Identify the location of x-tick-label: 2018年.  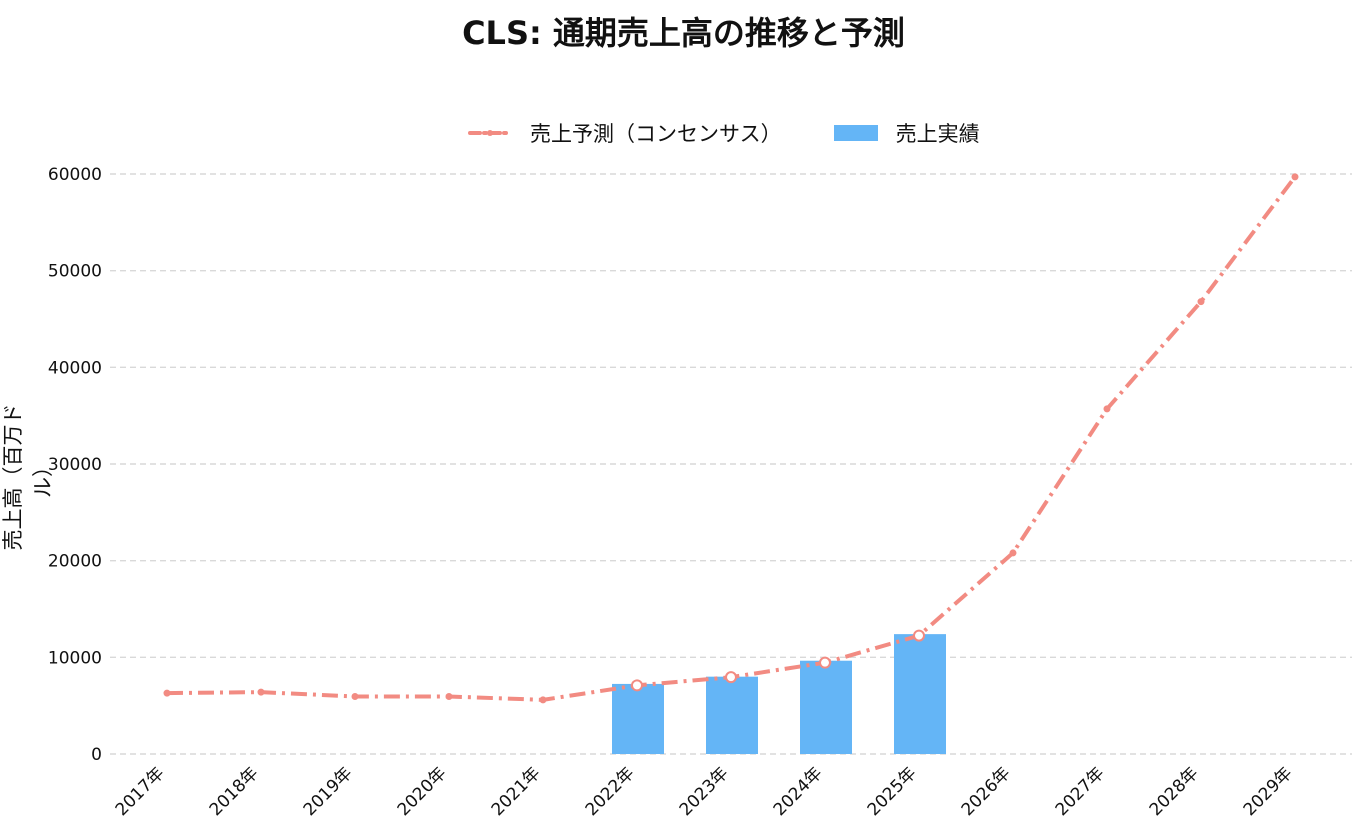
(234, 791).